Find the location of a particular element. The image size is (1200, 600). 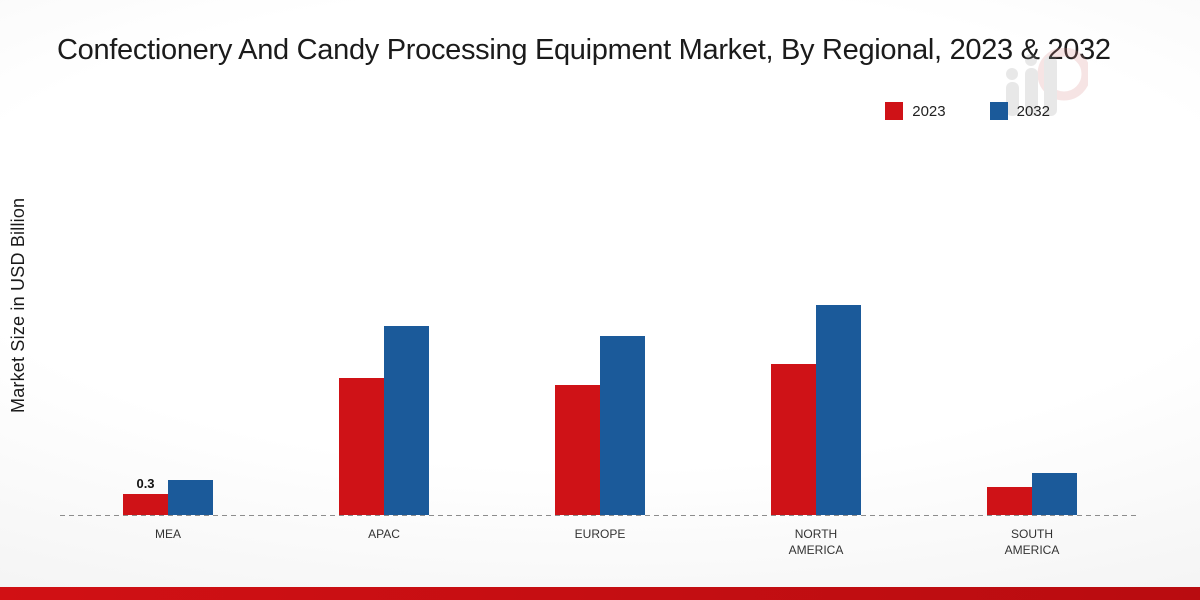

bar-2023-south-america is located at coordinates (1009, 501).